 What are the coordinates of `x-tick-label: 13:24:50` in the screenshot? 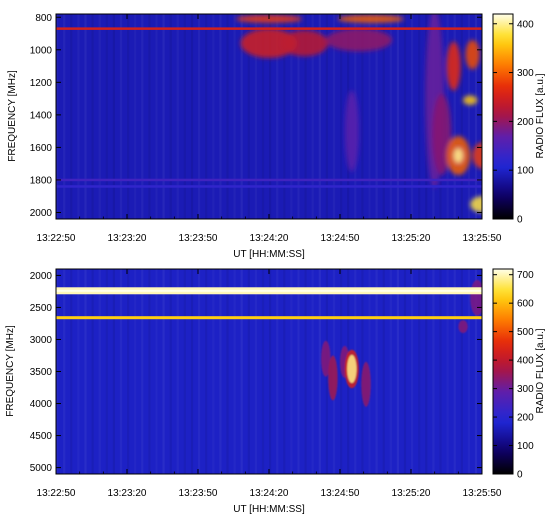 It's located at (340, 238).